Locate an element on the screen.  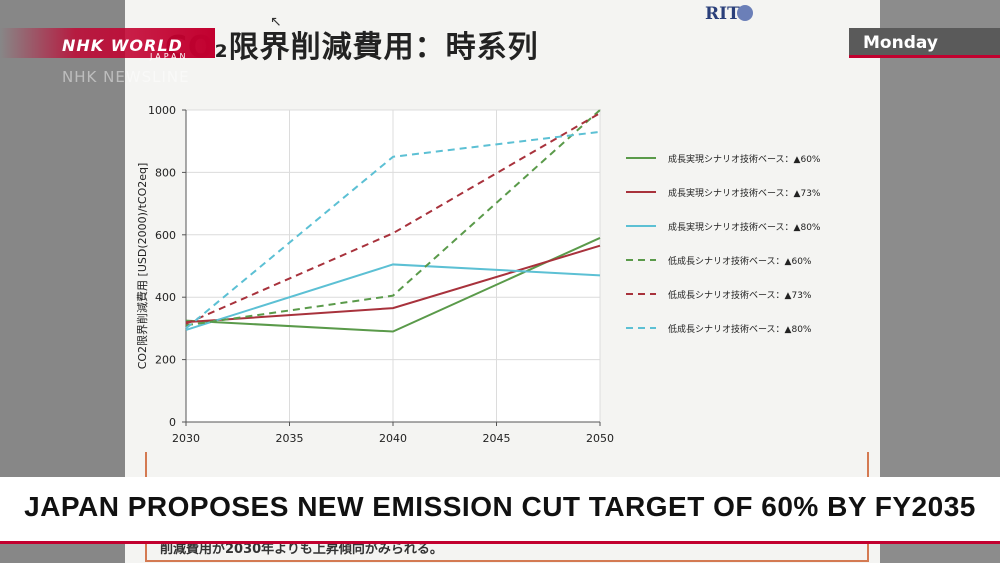
y-tick-label: 800 is located at coordinates (165, 172).